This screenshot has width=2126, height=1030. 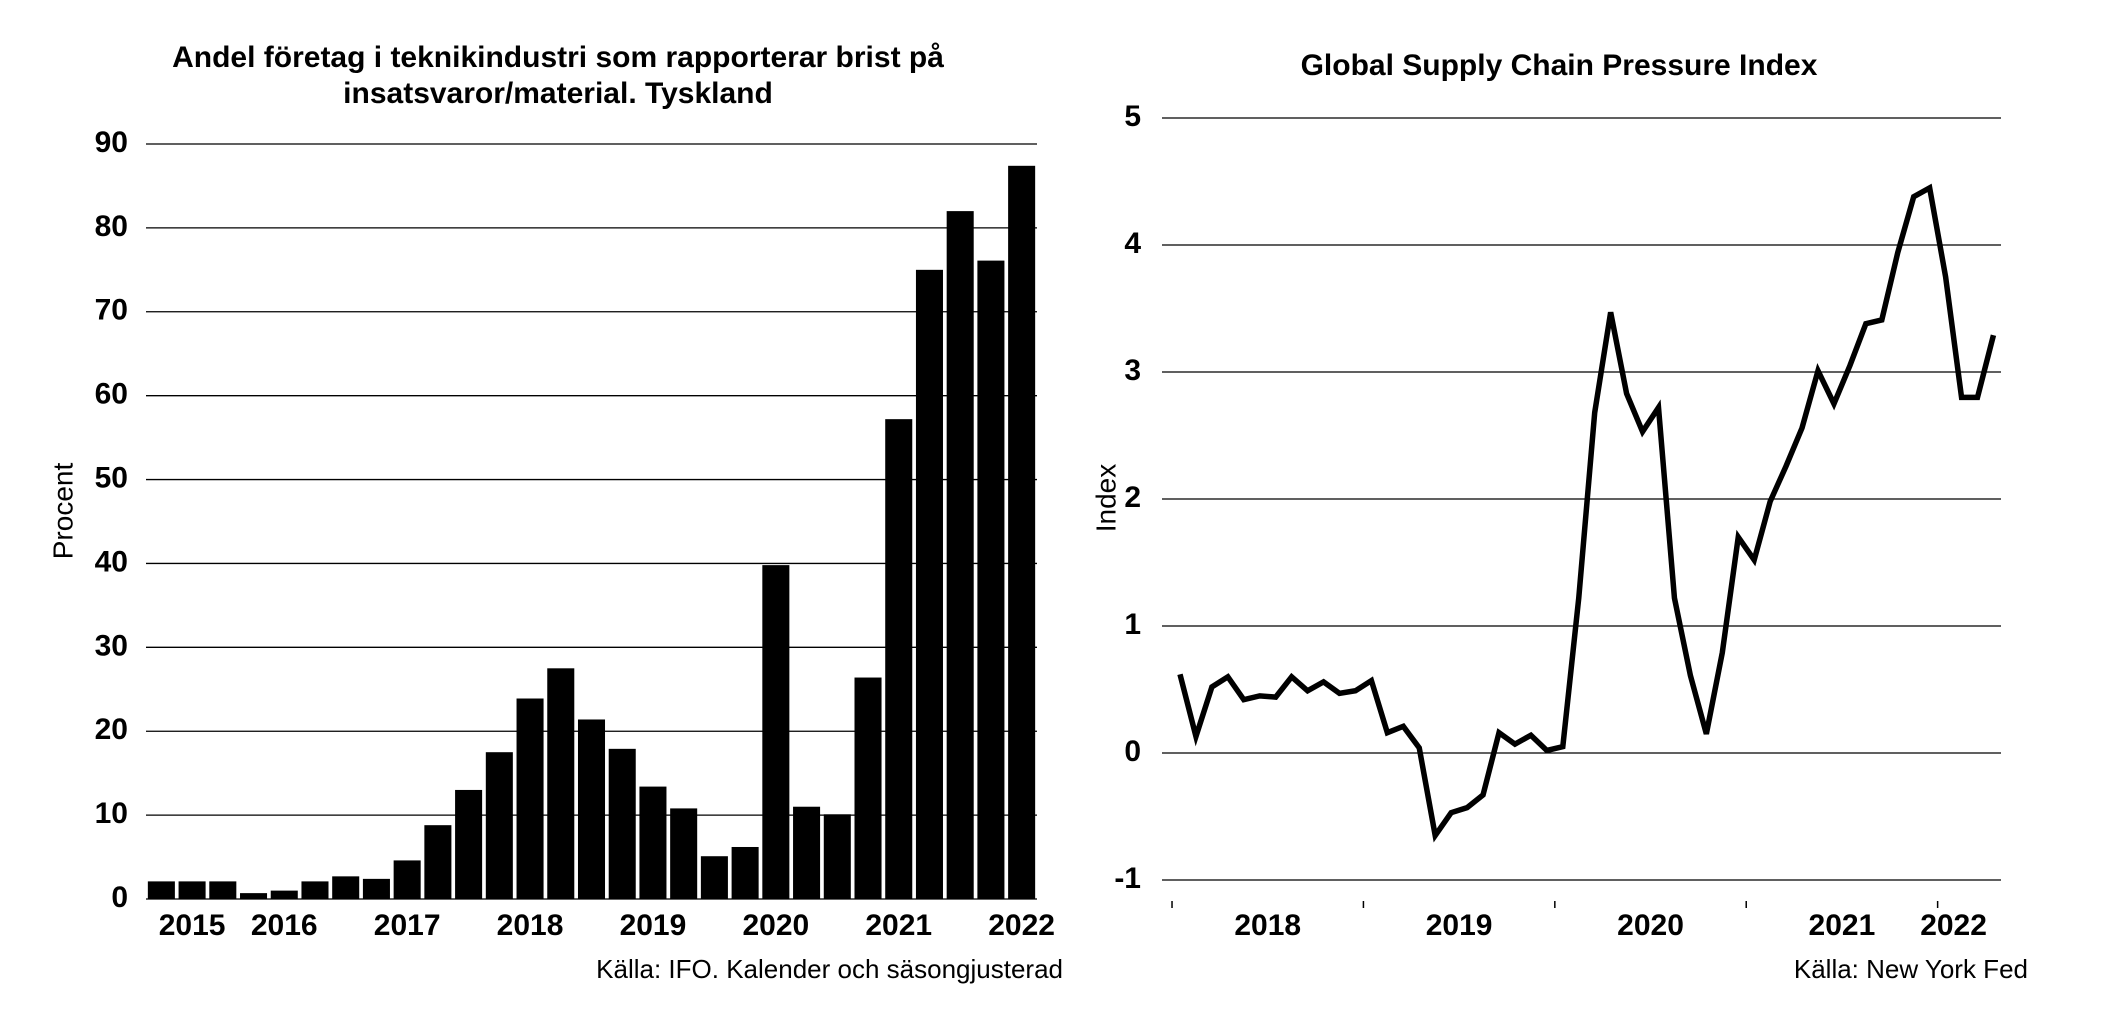 What do you see at coordinates (1132, 497) in the screenshot?
I see `y-tick-label: 2` at bounding box center [1132, 497].